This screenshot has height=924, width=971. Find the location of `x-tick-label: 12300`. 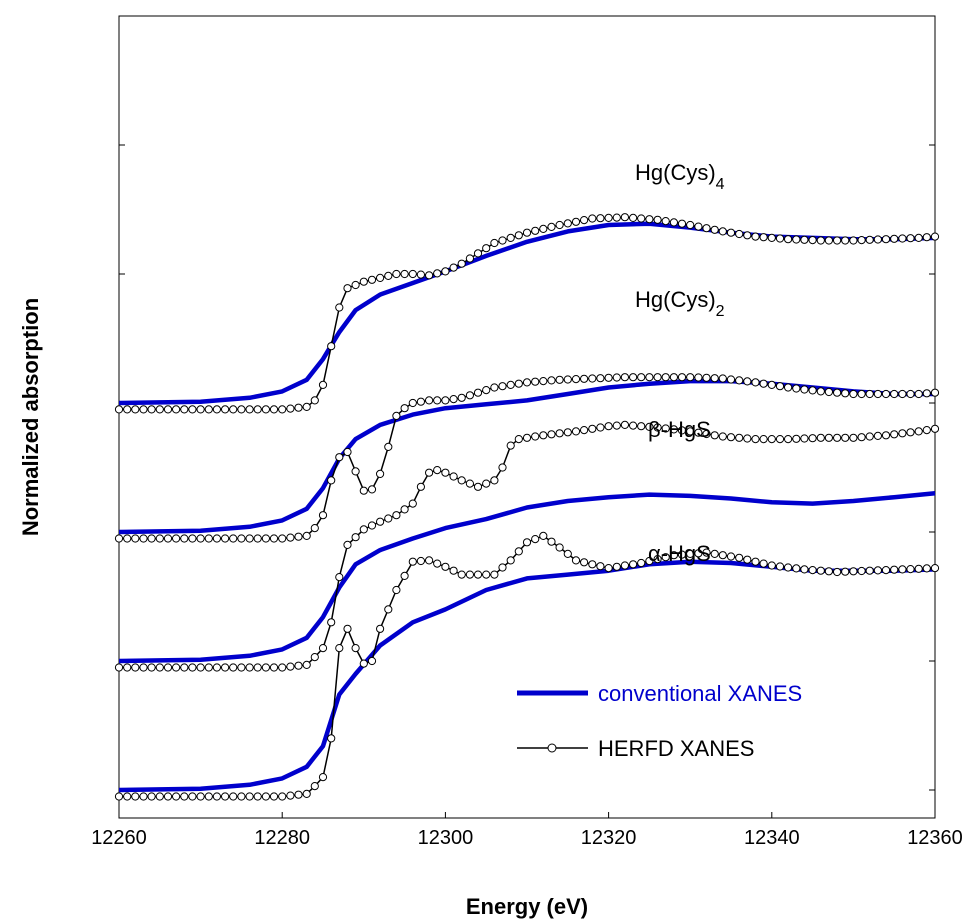

x-tick-label: 12300 is located at coordinates (446, 838).